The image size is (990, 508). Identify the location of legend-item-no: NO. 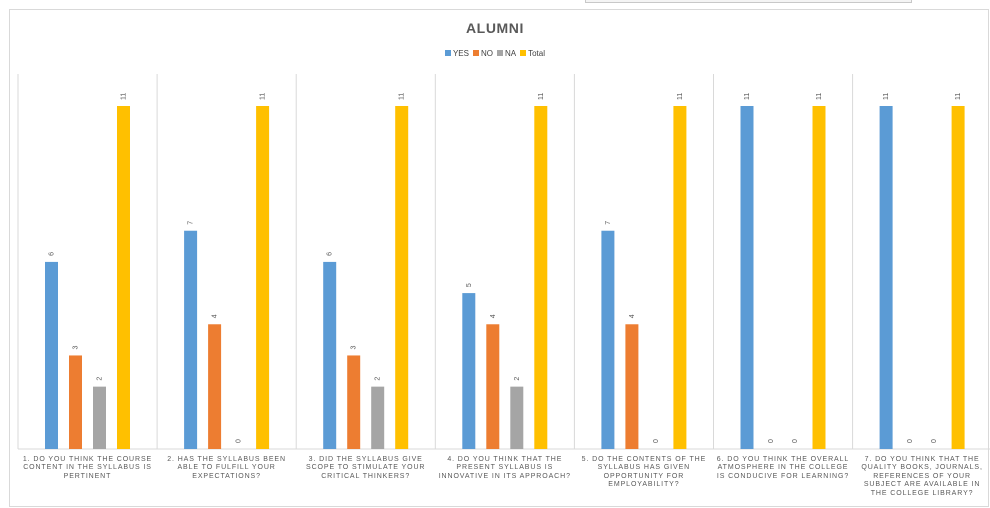
(482, 53).